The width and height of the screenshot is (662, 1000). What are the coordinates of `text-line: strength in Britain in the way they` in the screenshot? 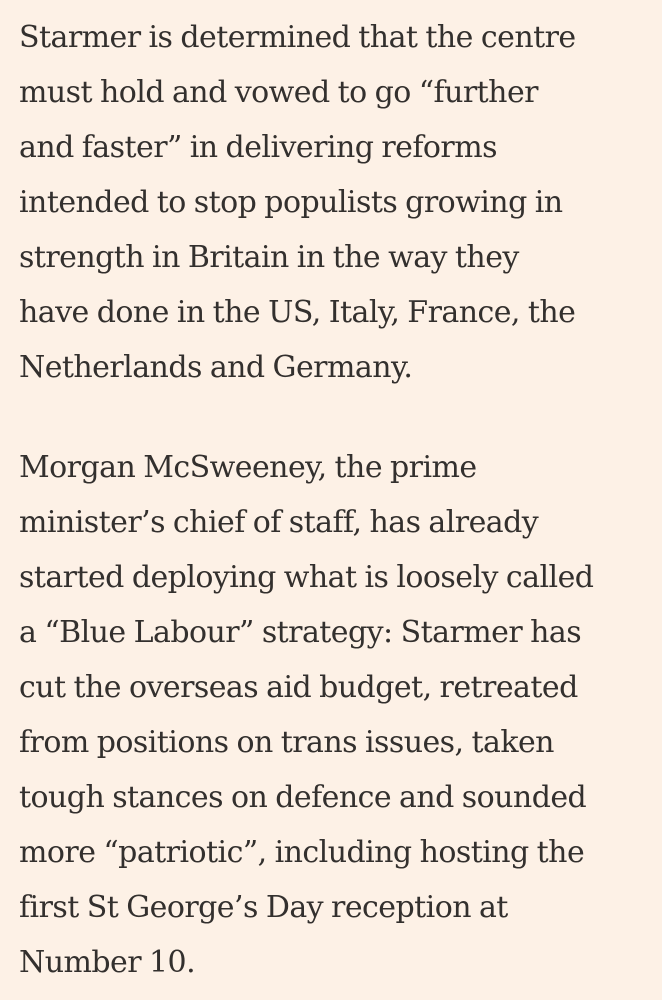 It's located at (269, 257).